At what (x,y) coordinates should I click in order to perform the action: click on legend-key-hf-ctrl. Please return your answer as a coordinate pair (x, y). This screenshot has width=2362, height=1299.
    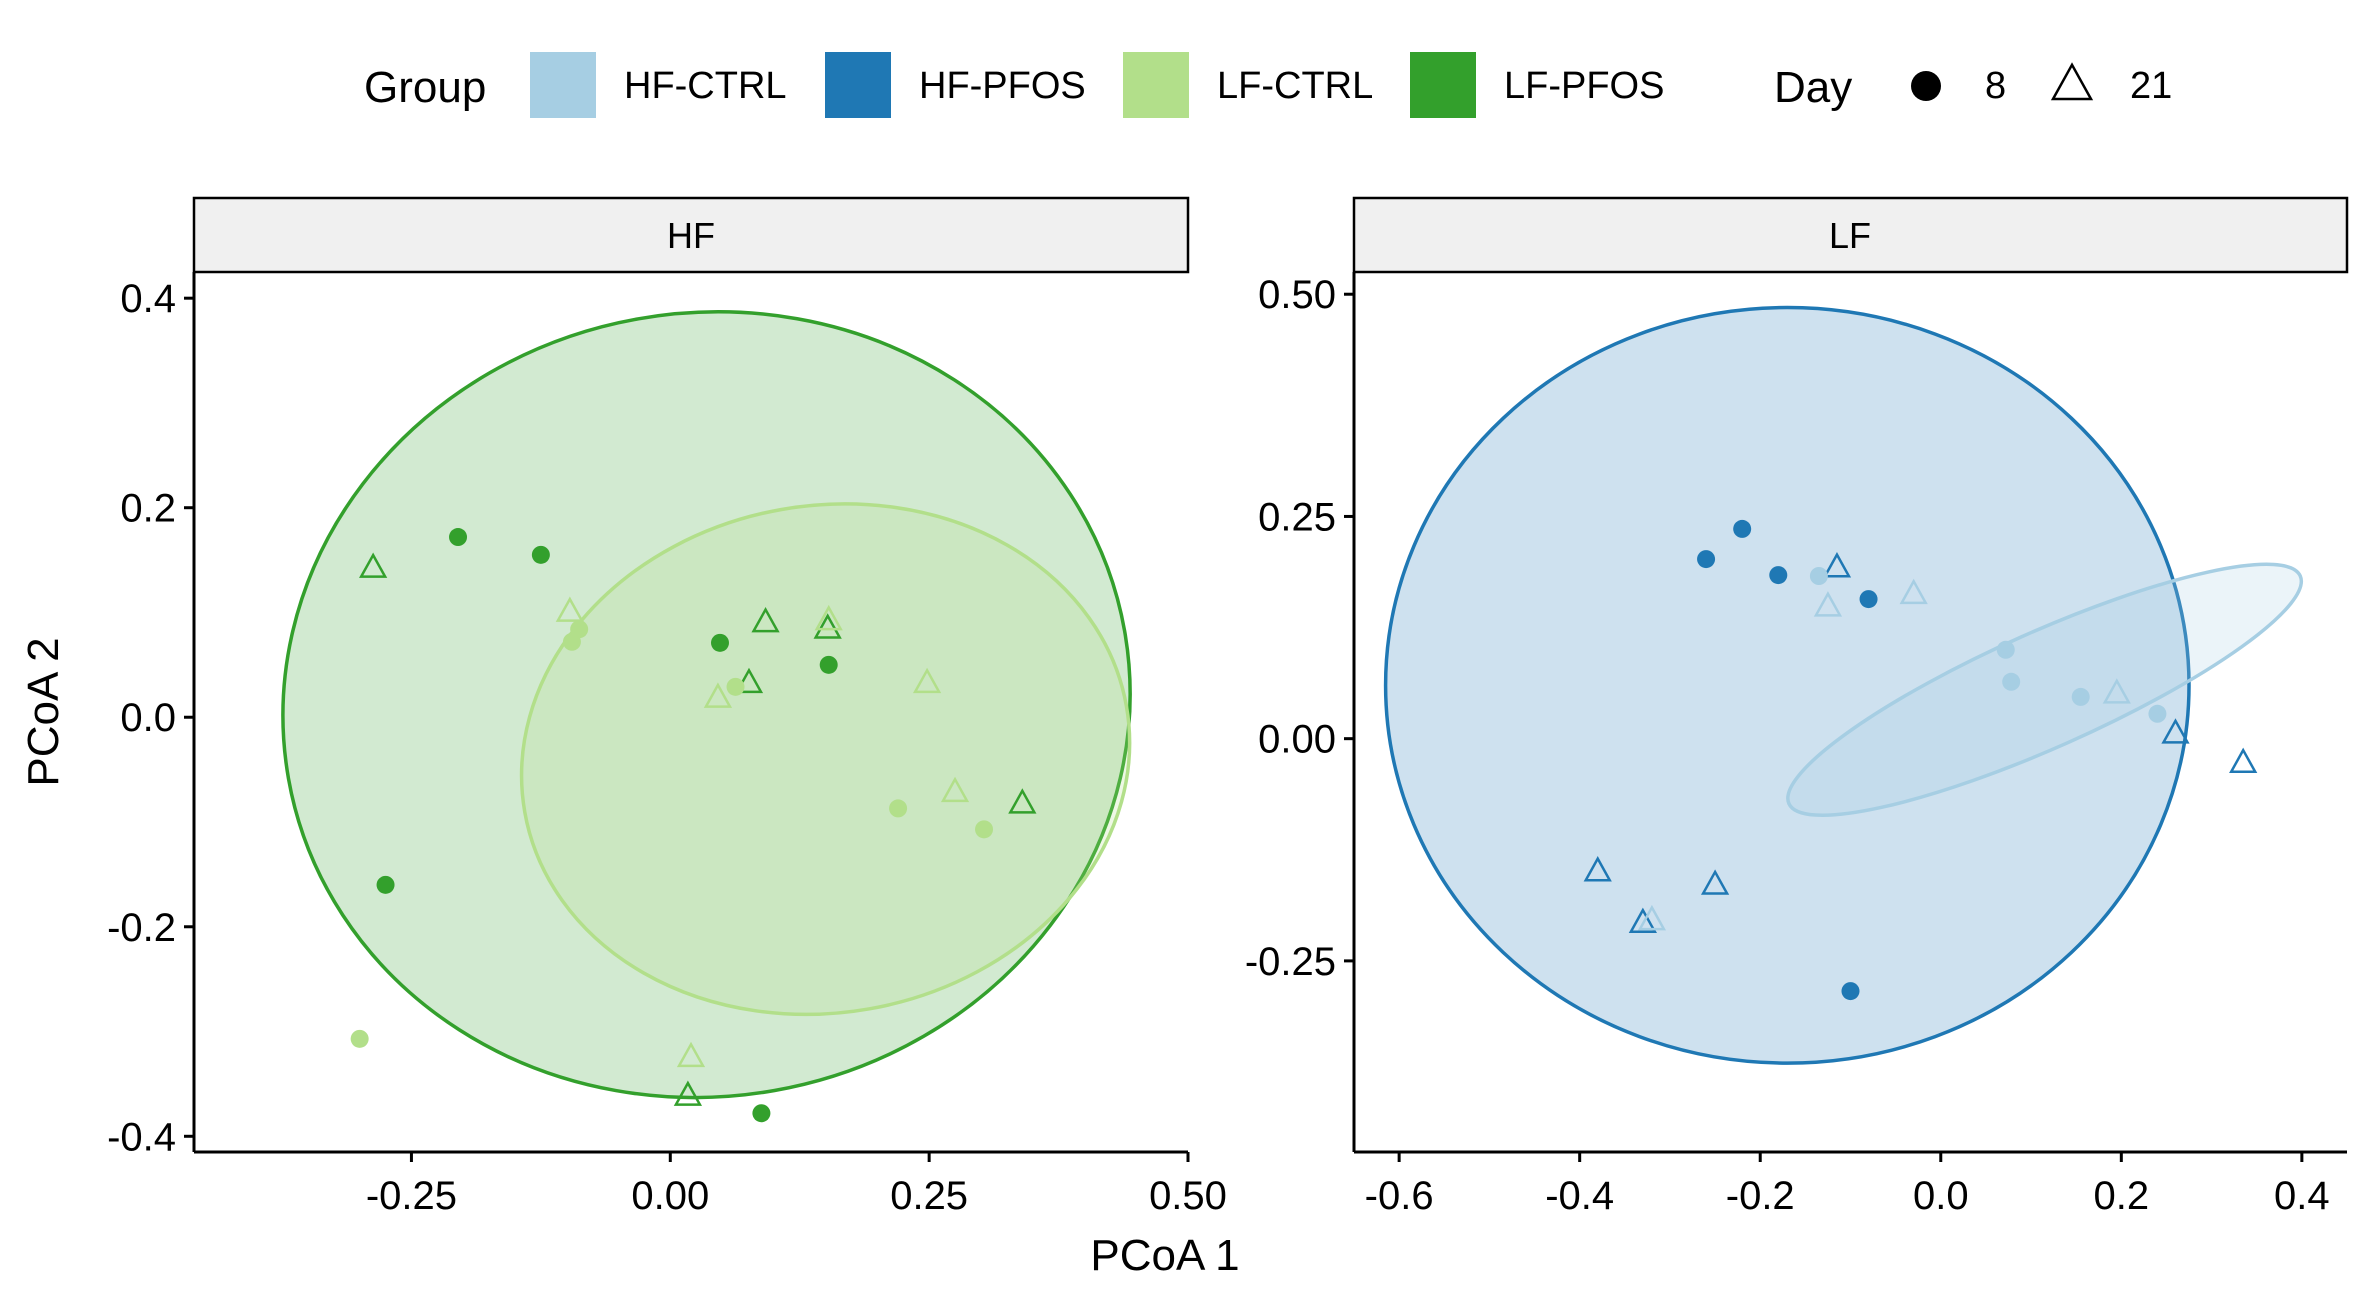
    Looking at the image, I should click on (563, 85).